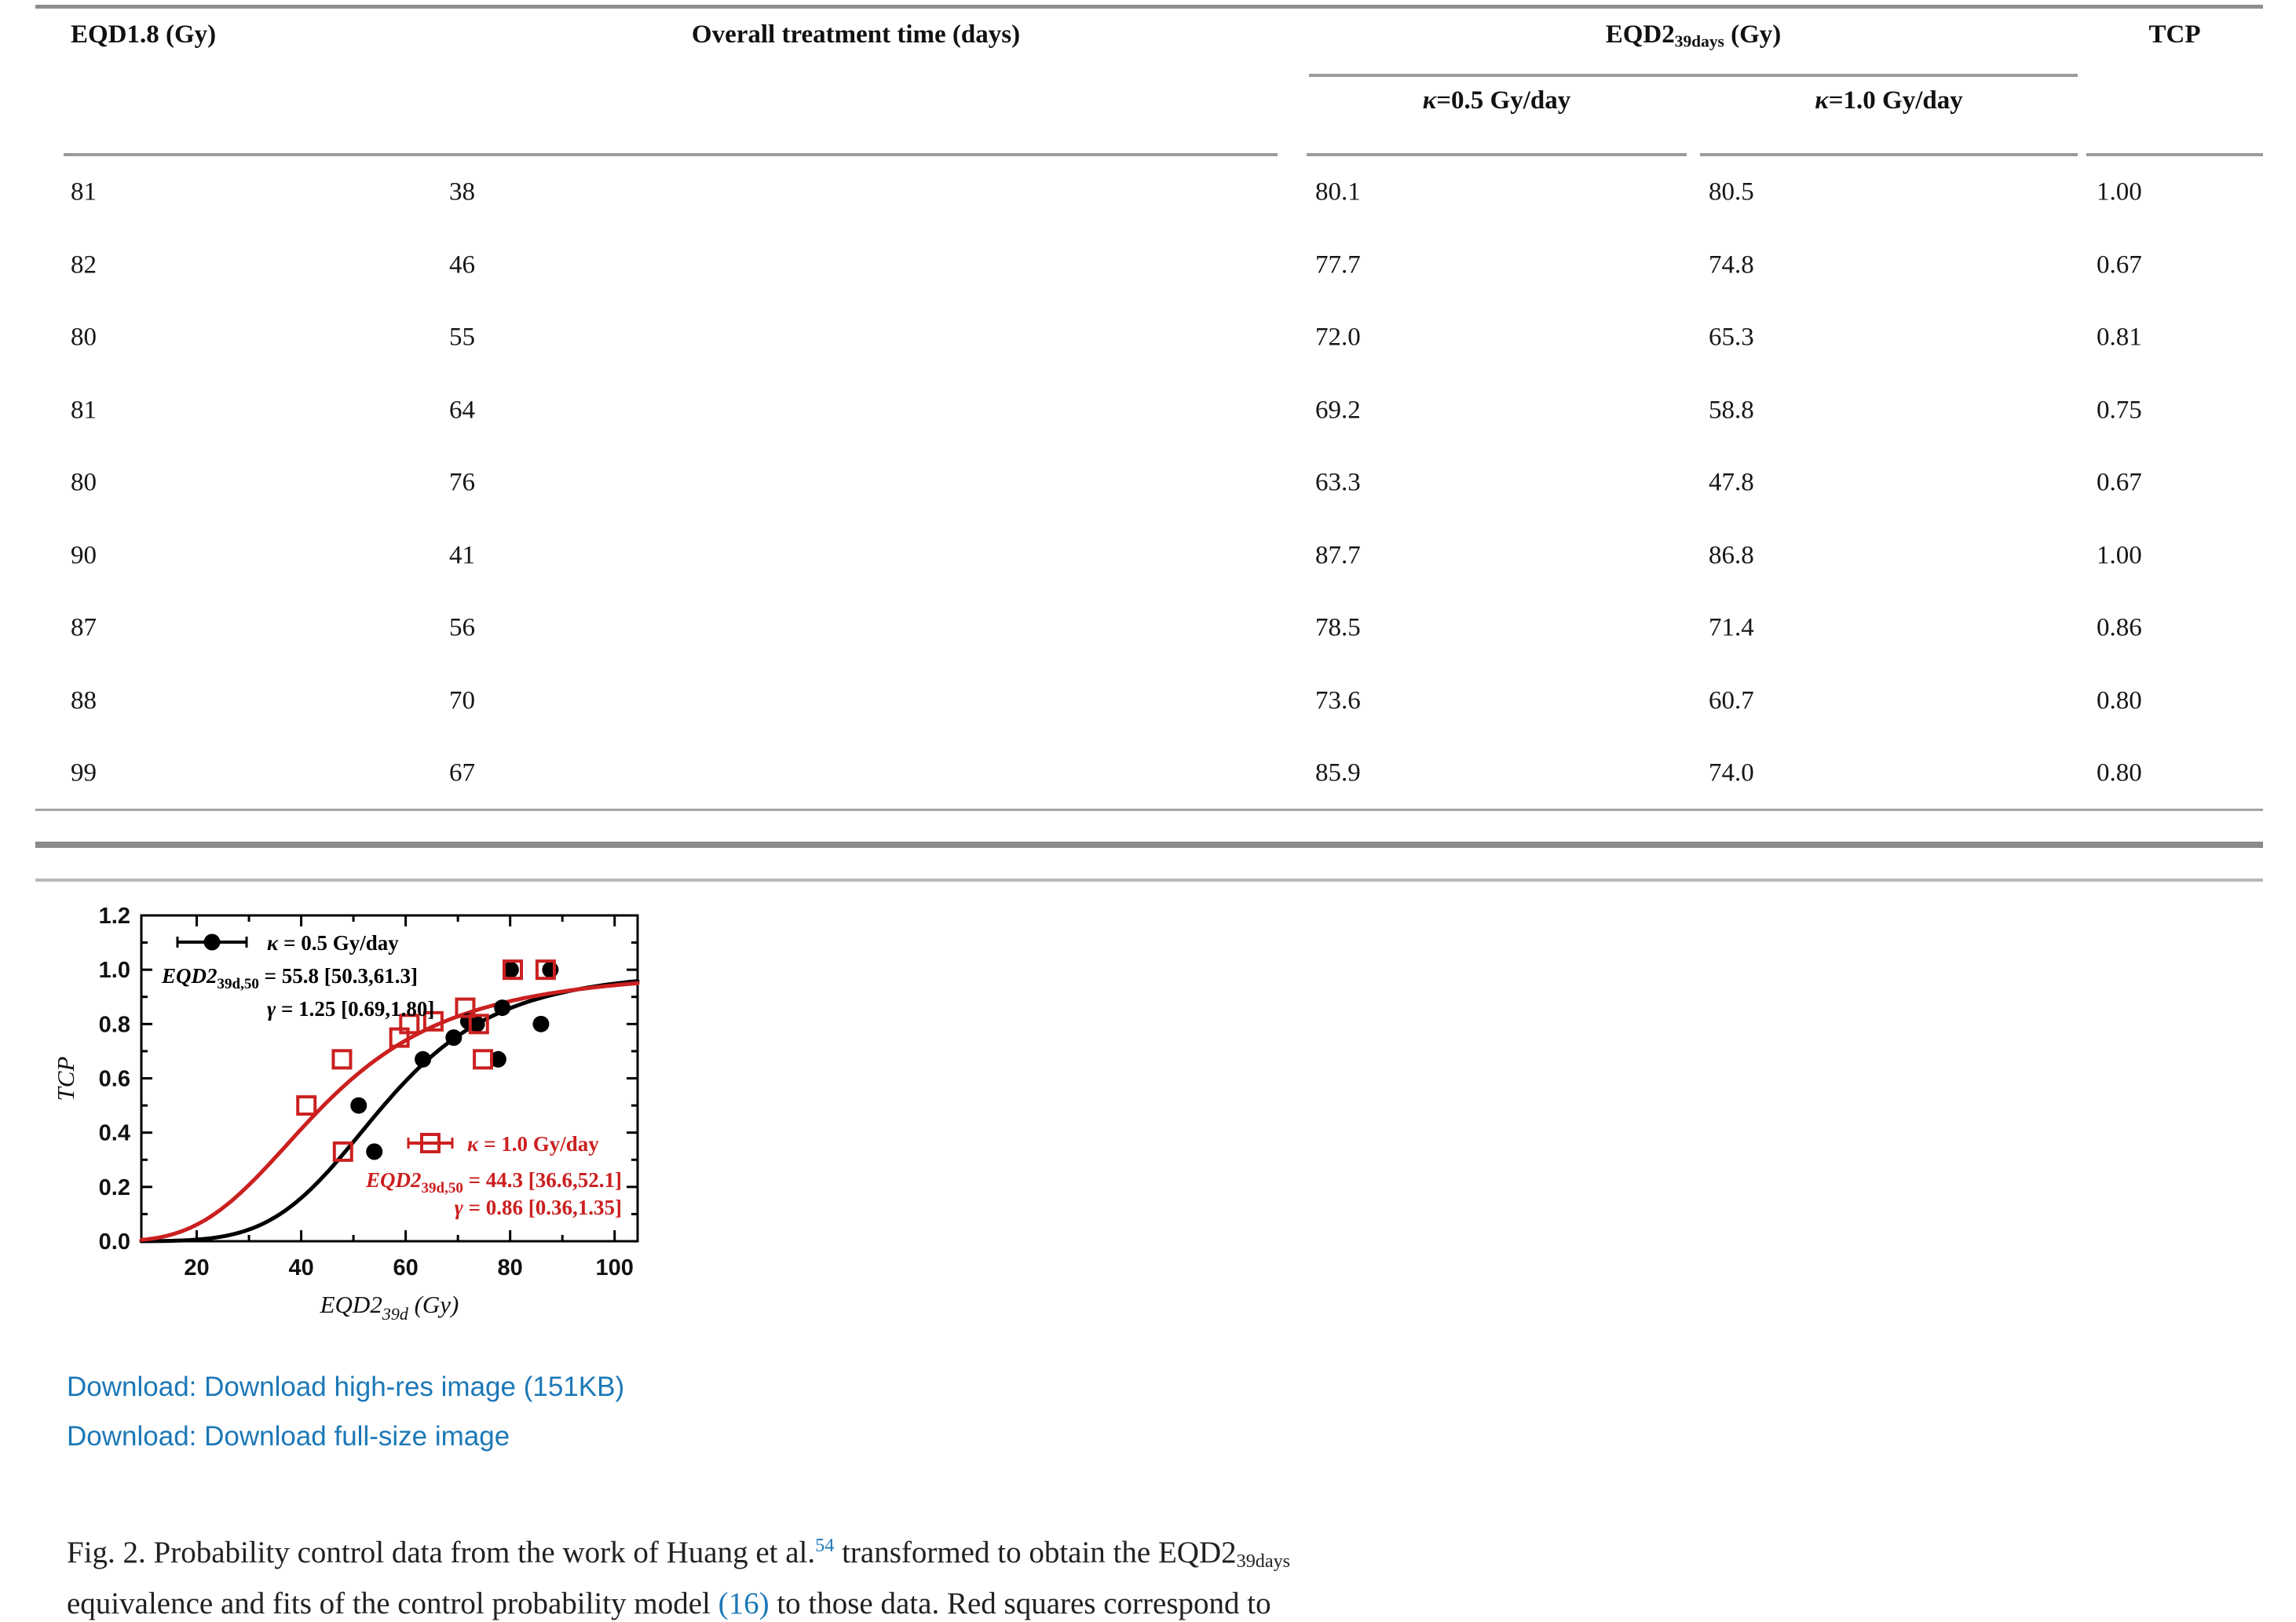 The height and width of the screenshot is (1622, 2296). I want to click on table-cell: 87, so click(84, 627).